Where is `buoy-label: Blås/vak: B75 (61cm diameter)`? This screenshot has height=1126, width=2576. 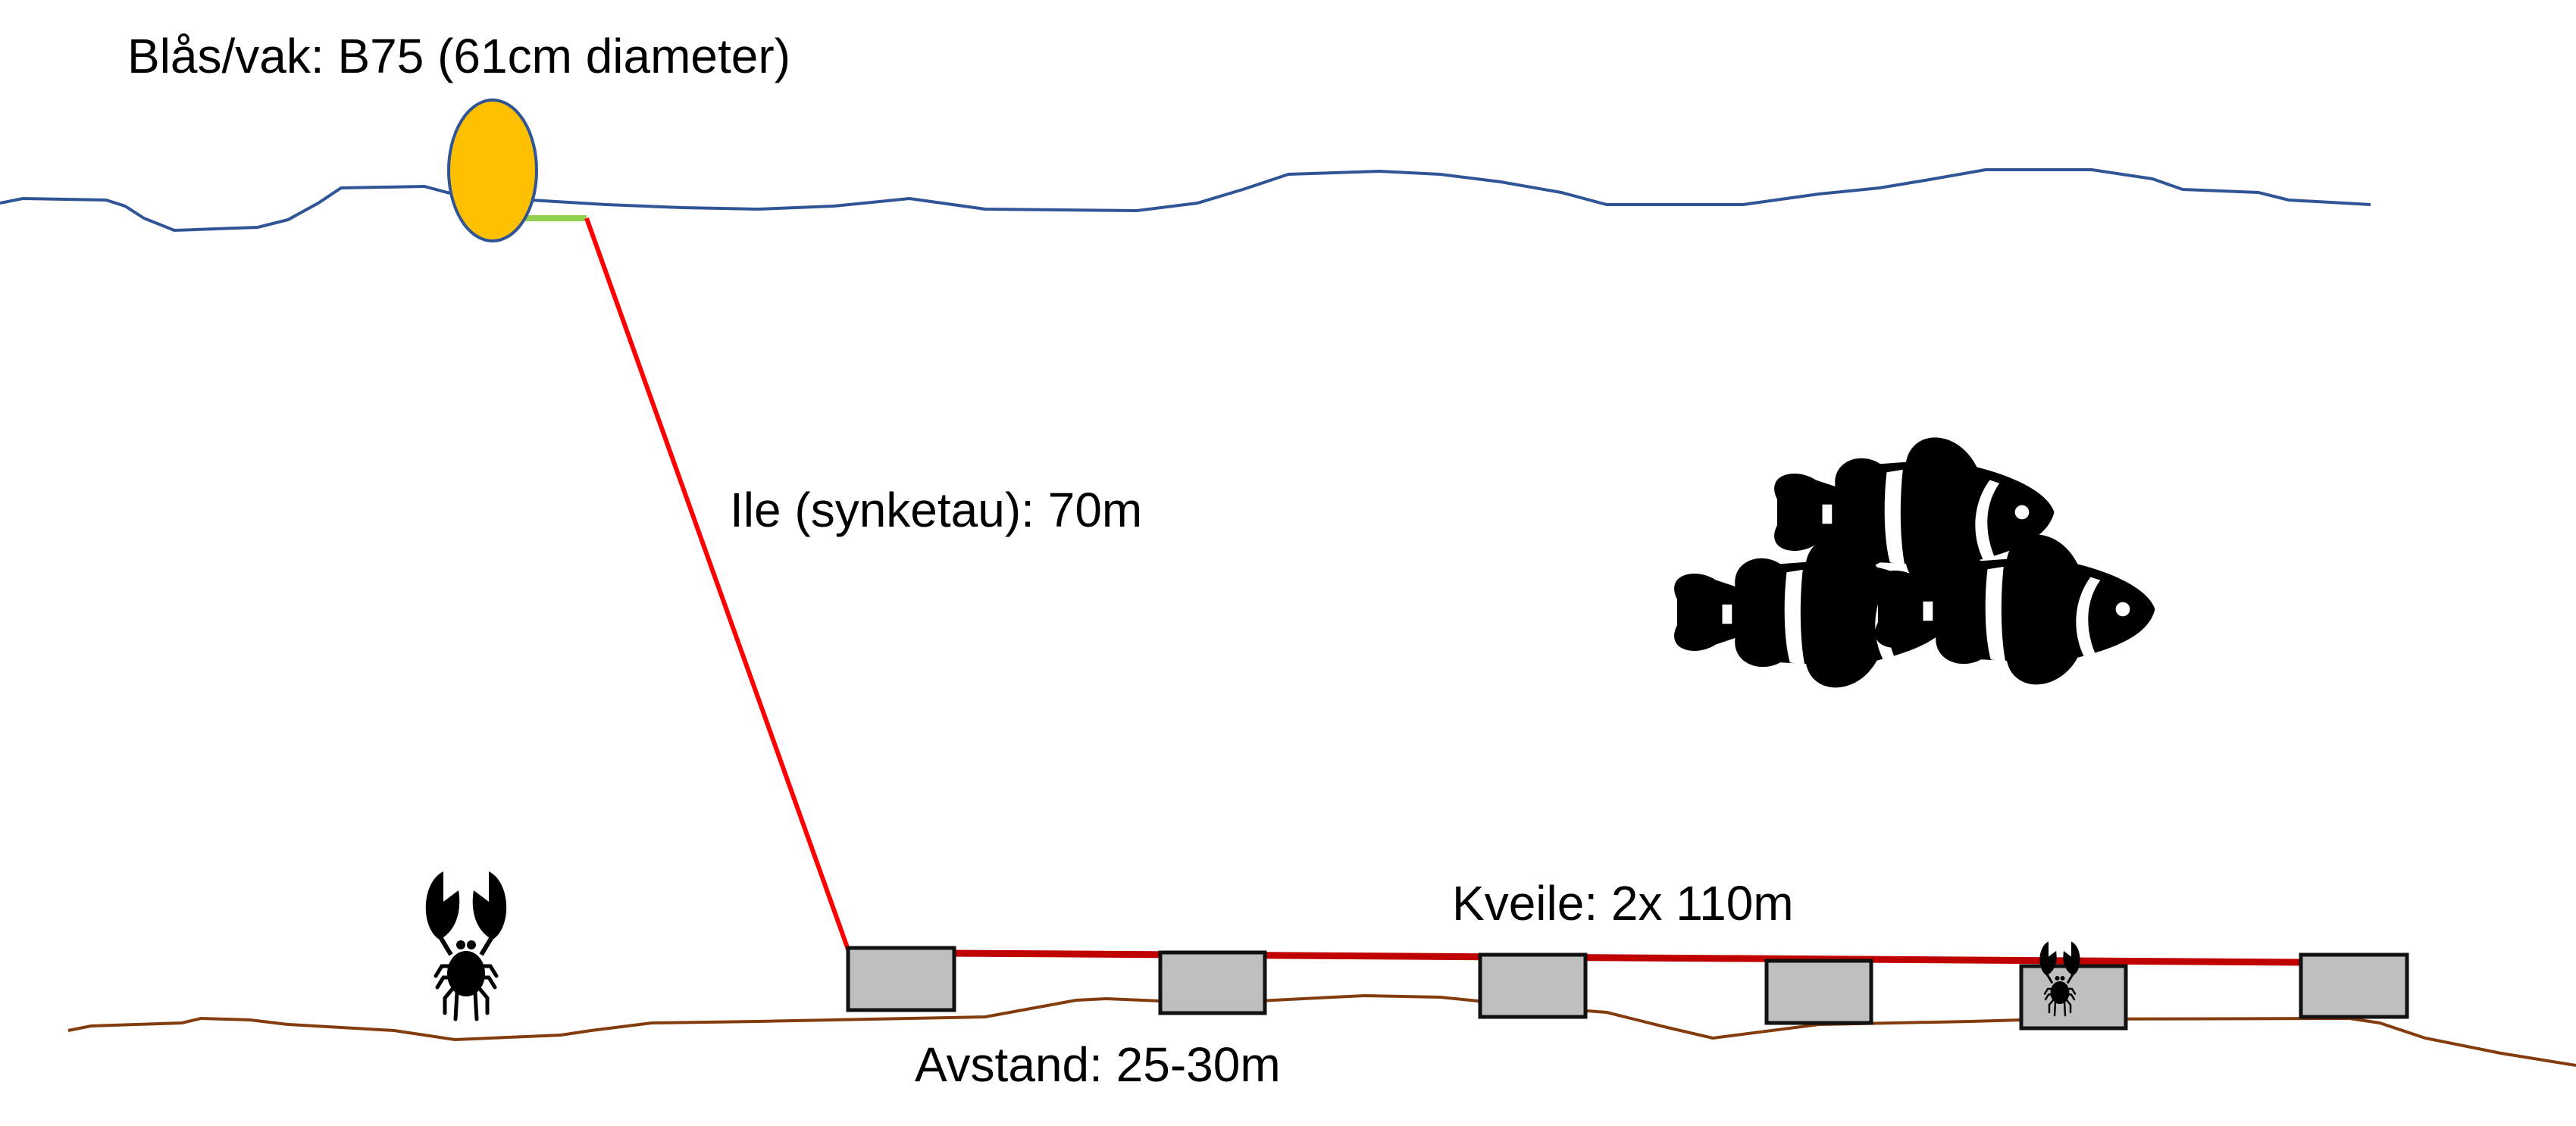
buoy-label: Blås/vak: B75 (61cm diameter) is located at coordinates (458, 56).